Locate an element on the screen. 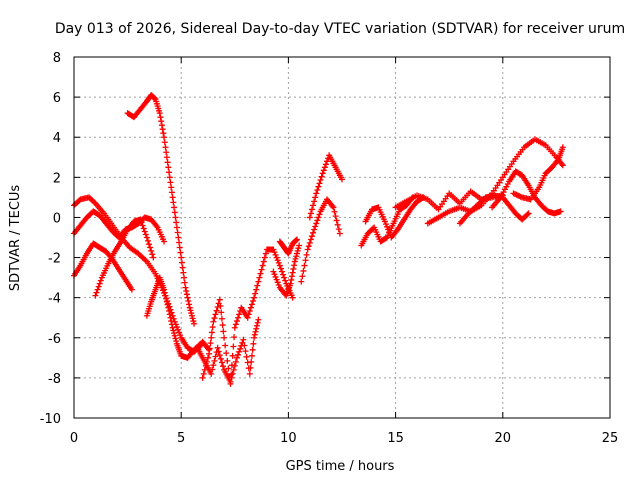  y-tick-label: -6 is located at coordinates (54, 339).